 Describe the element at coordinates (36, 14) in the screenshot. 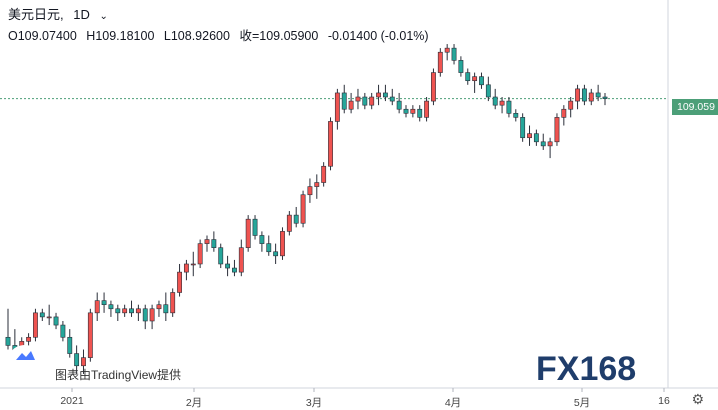

I see `symbol-name: 美元日元,` at that location.